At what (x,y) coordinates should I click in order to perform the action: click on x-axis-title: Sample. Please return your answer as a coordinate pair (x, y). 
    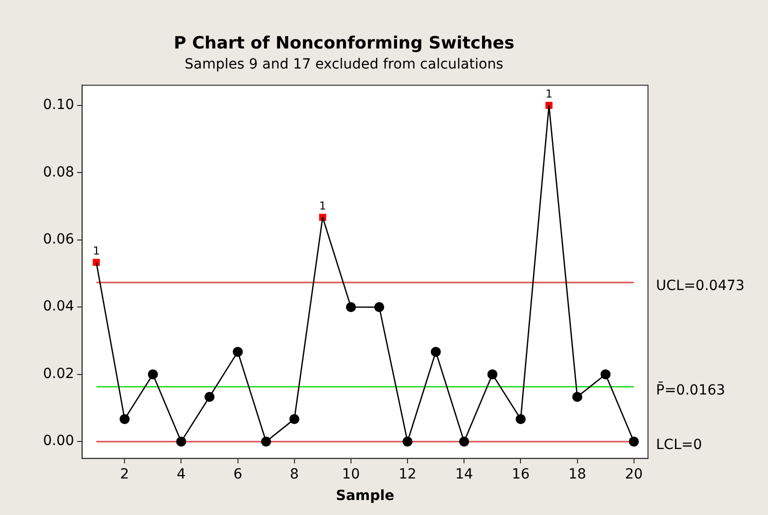
    Looking at the image, I should click on (365, 496).